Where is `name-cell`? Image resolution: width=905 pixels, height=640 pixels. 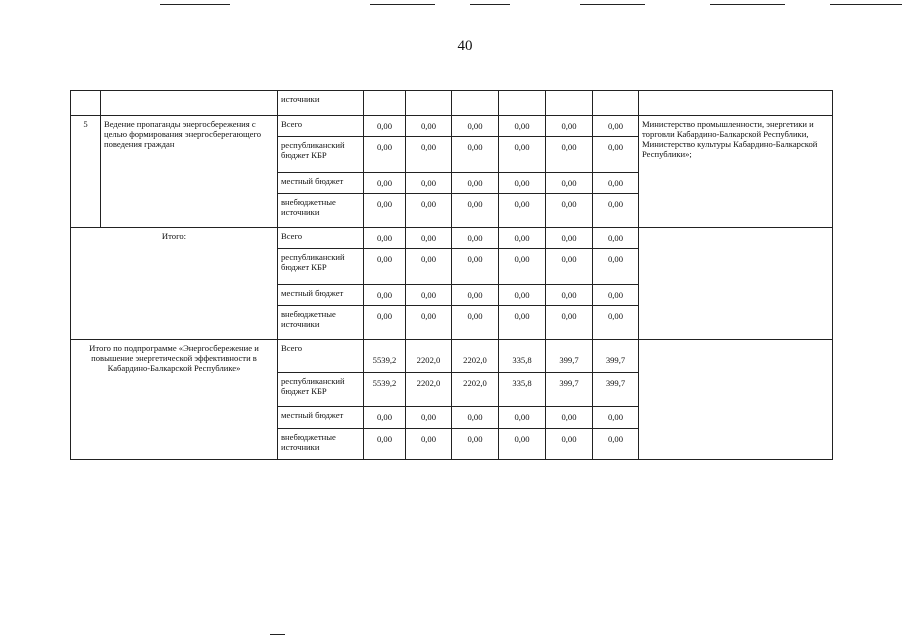
name-cell is located at coordinates (189, 103).